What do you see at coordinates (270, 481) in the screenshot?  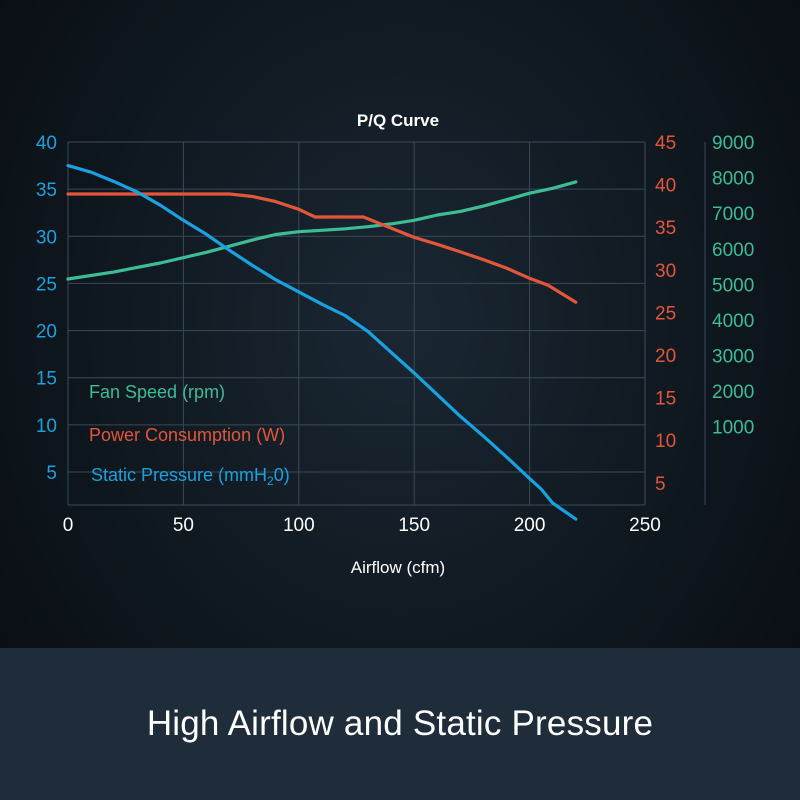 I see `legend-static-pressure-sub: 2` at bounding box center [270, 481].